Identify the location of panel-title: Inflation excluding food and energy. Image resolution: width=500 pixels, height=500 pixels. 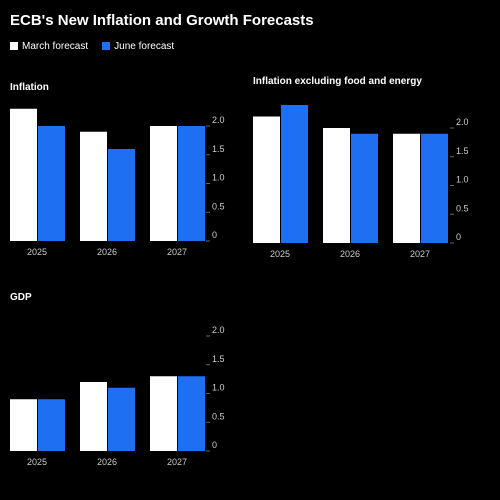
(337, 81).